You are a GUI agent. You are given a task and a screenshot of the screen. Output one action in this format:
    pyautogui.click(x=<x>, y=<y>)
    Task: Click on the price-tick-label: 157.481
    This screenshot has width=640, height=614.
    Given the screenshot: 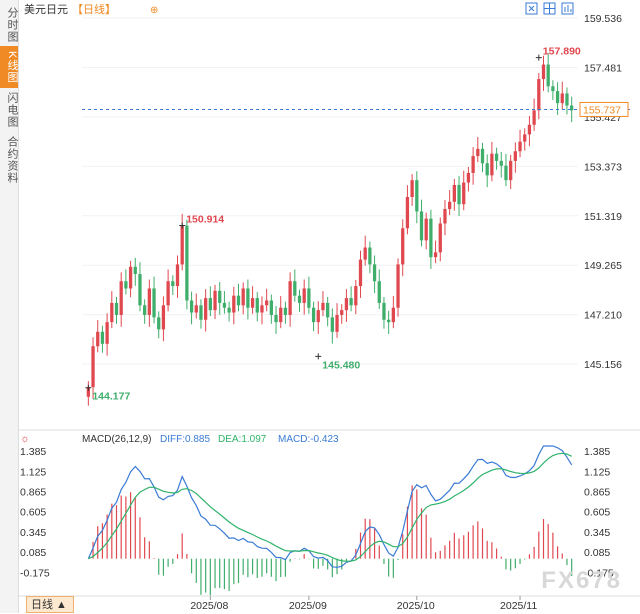 What is the action you would take?
    pyautogui.click(x=603, y=68)
    